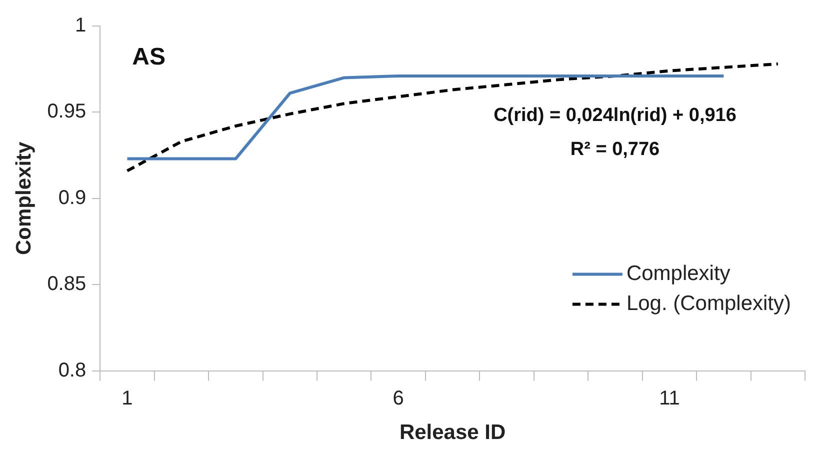  Describe the element at coordinates (72, 370) in the screenshot. I see `y-tick-label: 0.8` at that location.